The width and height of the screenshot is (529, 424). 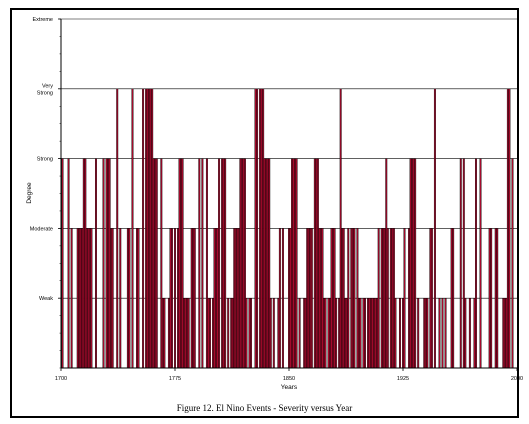 I want to click on x-tick-label: 1850, so click(x=289, y=379).